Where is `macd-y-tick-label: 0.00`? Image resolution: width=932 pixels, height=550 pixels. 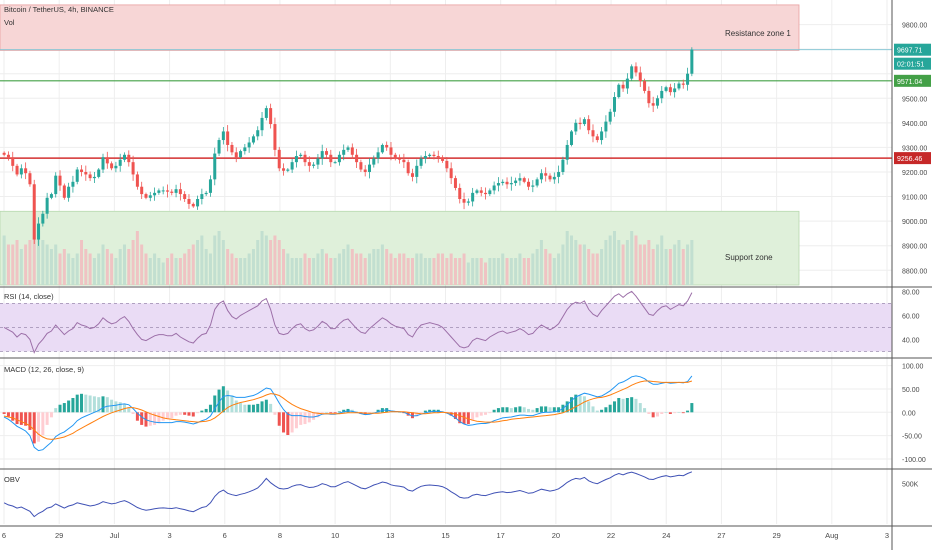 macd-y-tick-label: 0.00 is located at coordinates (909, 413).